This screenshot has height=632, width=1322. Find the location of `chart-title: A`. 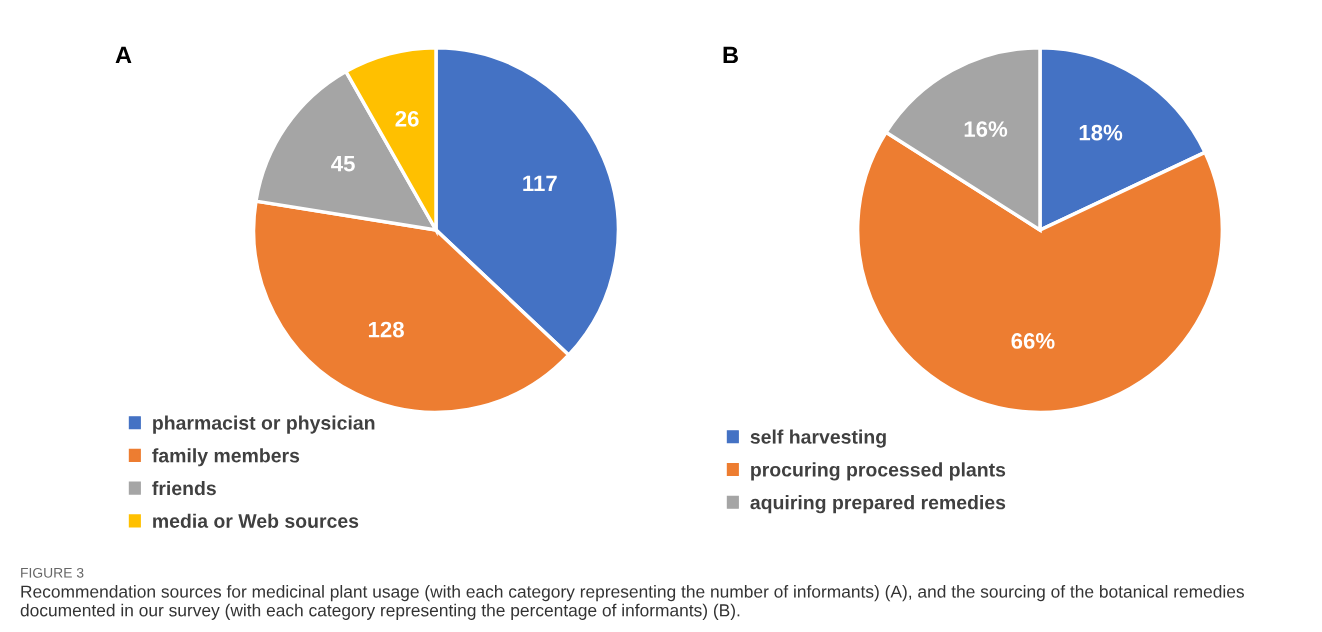

chart-title: A is located at coordinates (123, 55).